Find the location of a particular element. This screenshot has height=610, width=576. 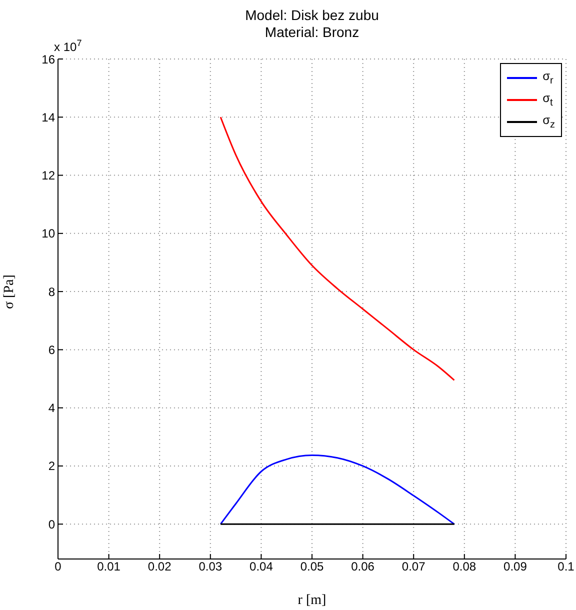

y-tick-label: 10 is located at coordinates (49, 233).